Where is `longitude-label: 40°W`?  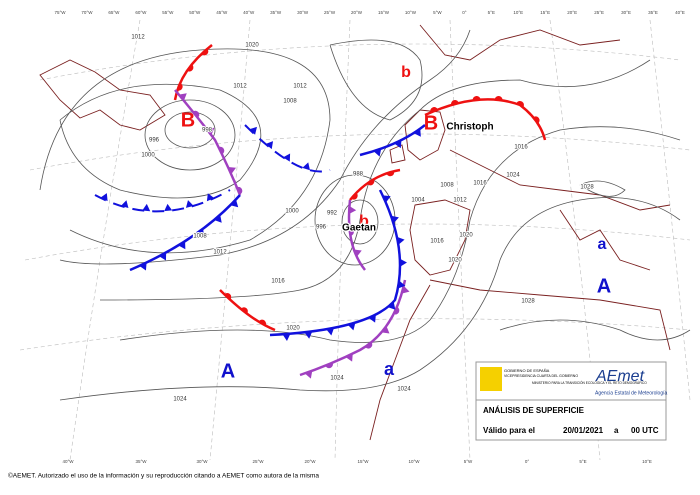 longitude-label: 40°W is located at coordinates (249, 12).